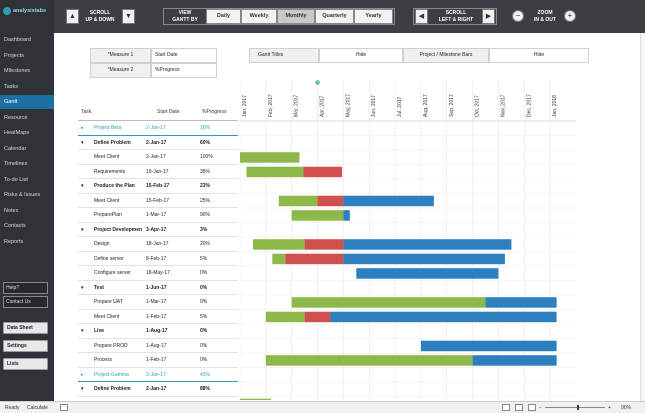 This screenshot has height=413, width=645. What do you see at coordinates (114, 186) in the screenshot?
I see `task-name: Produce the Plan` at bounding box center [114, 186].